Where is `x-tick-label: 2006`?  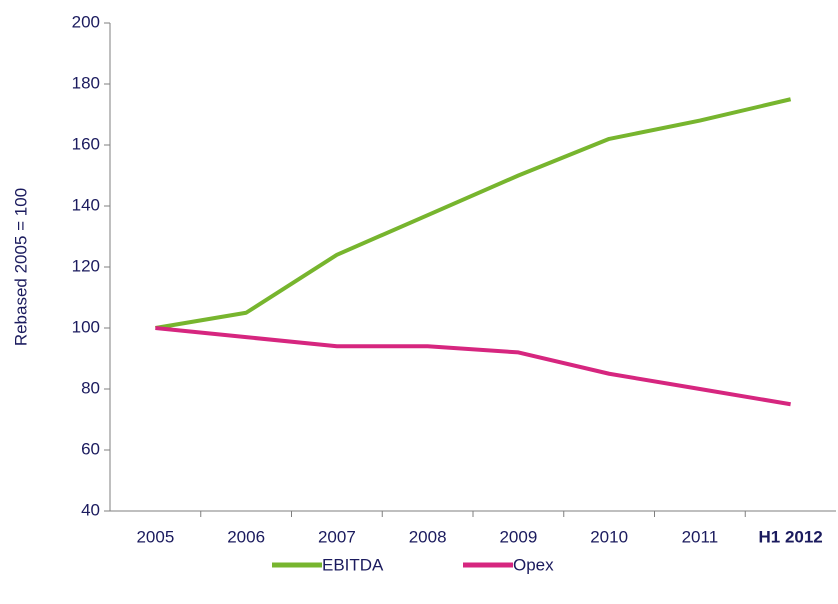
x-tick-label: 2006 is located at coordinates (246, 536).